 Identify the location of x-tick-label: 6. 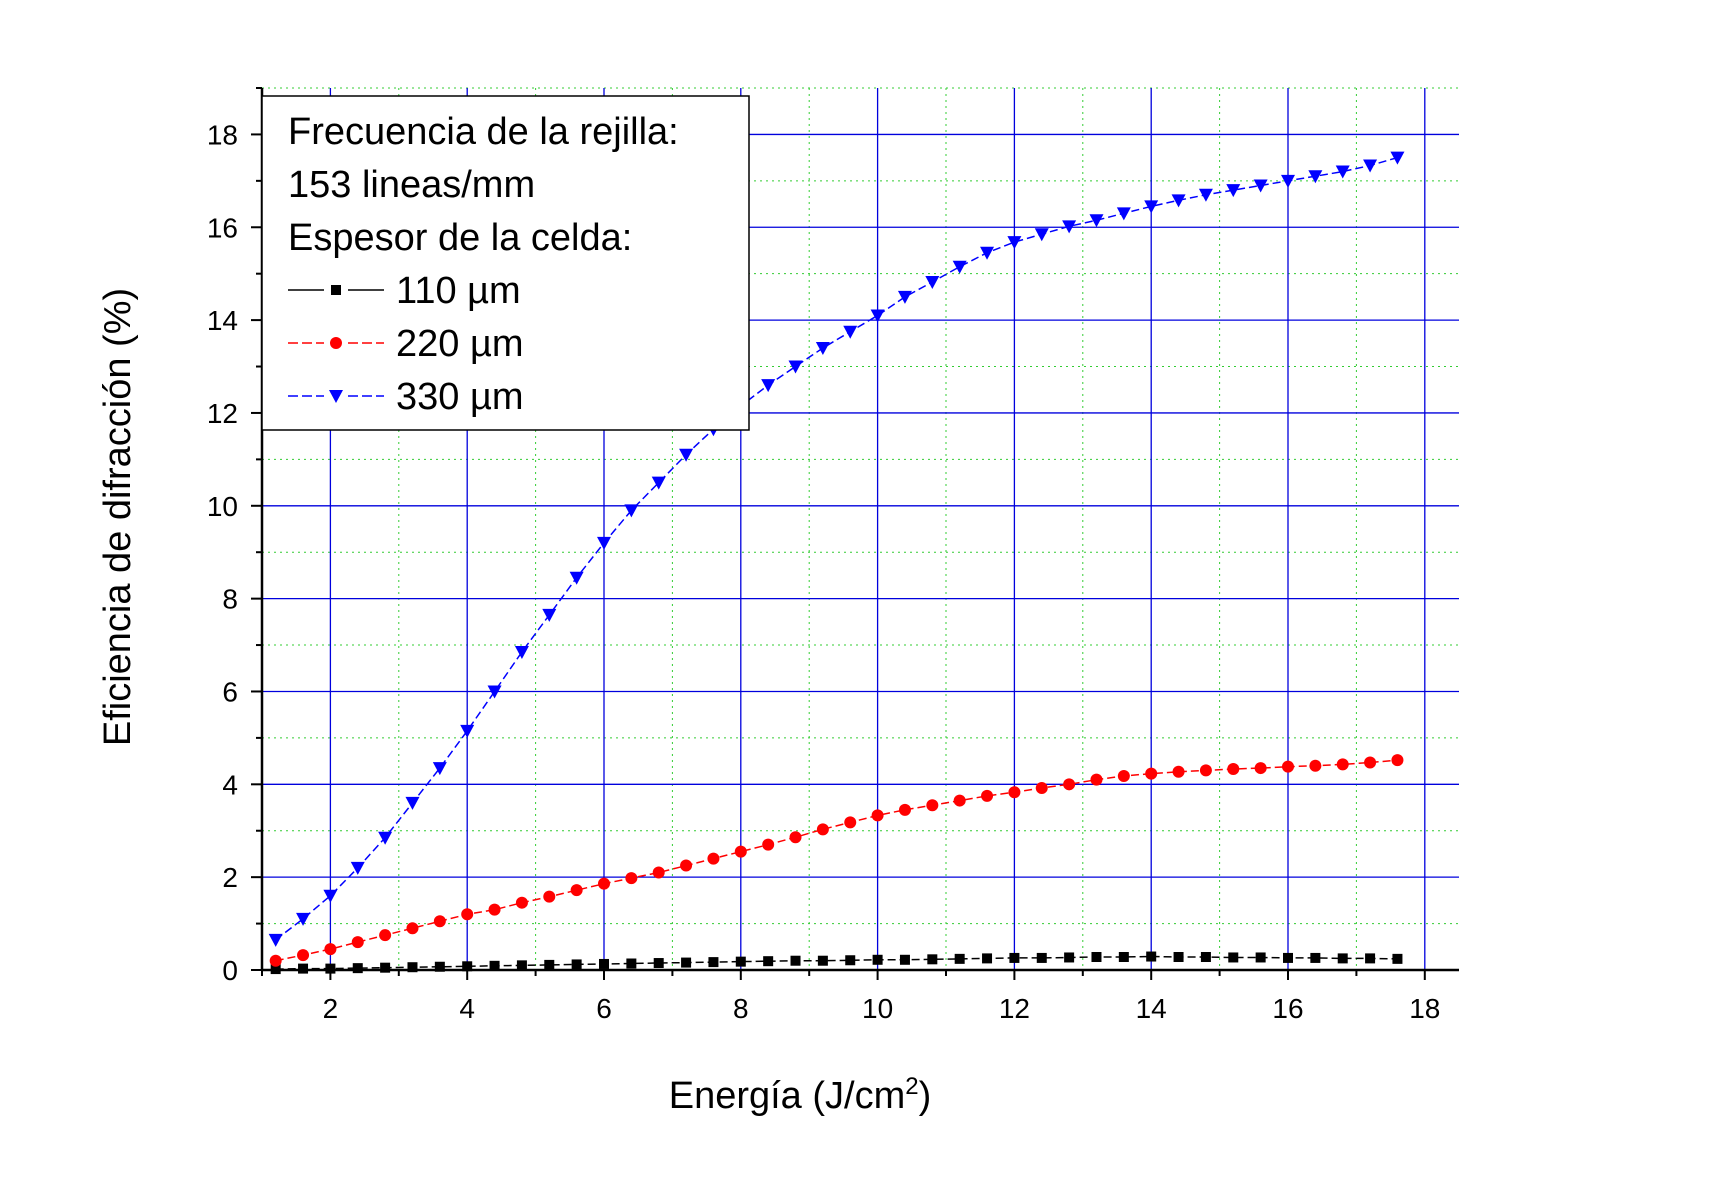
(604, 1008).